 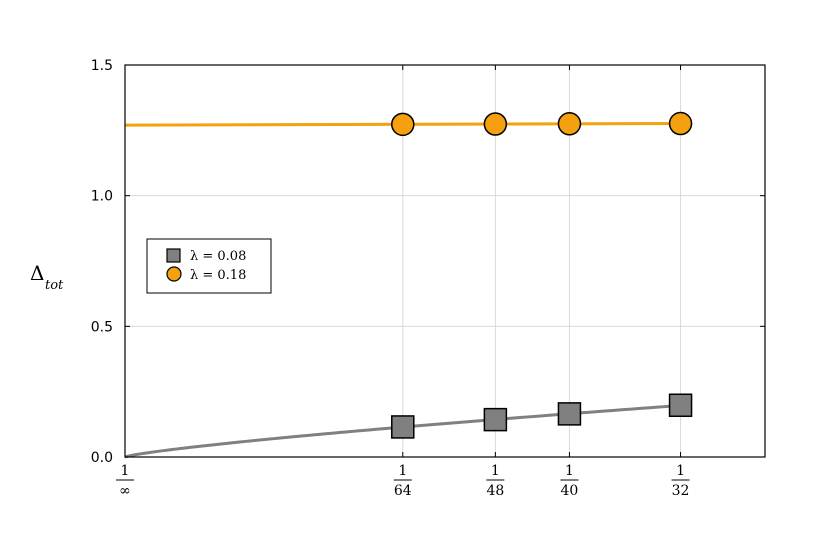 I want to click on y-axis-label-subscript: tot, so click(x=54, y=285).